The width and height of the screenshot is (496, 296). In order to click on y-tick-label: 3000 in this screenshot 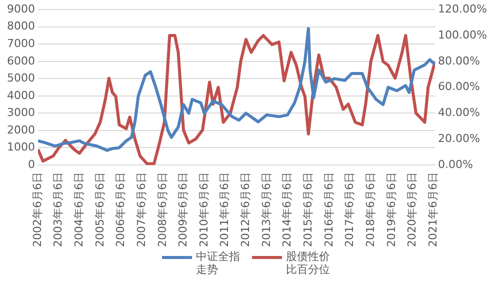, I will do `click(20, 113)`.